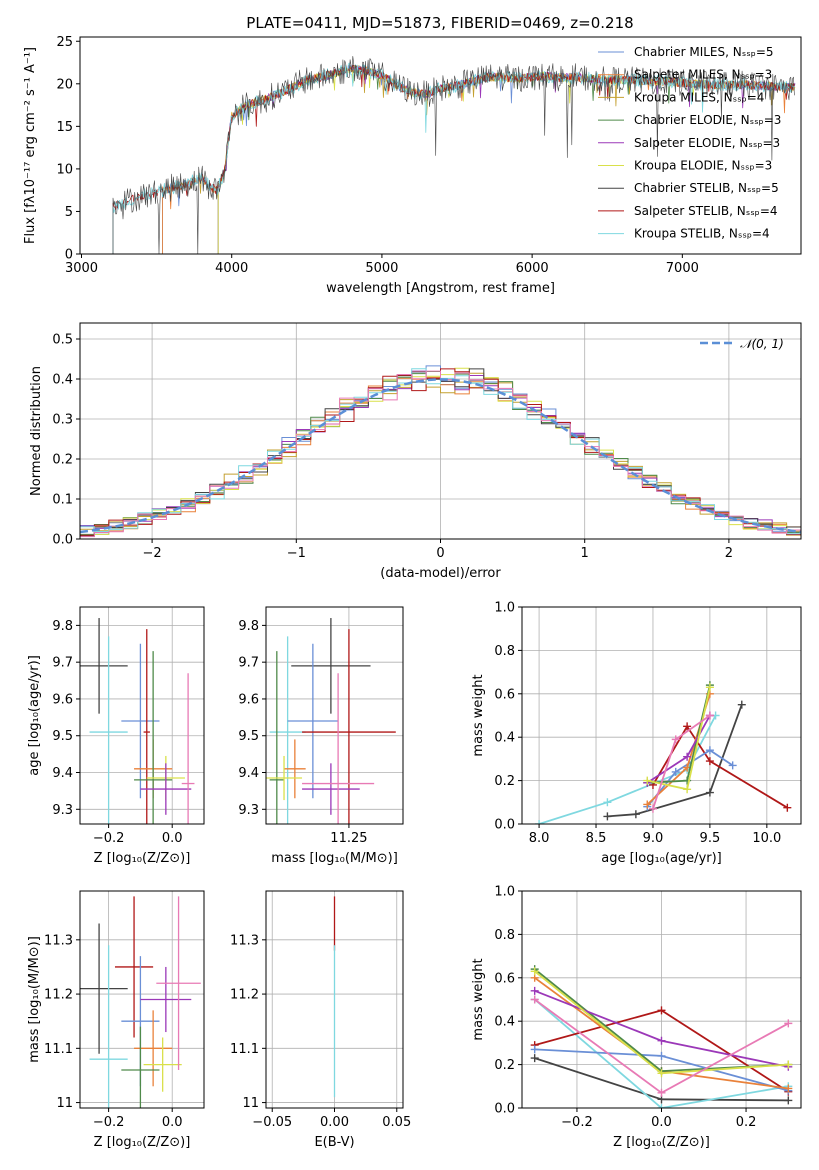 Image resolution: width=819 pixels, height=1170 pixels. What do you see at coordinates (710, 838) in the screenshot?
I see `x-tick-label: 9.5` at bounding box center [710, 838].